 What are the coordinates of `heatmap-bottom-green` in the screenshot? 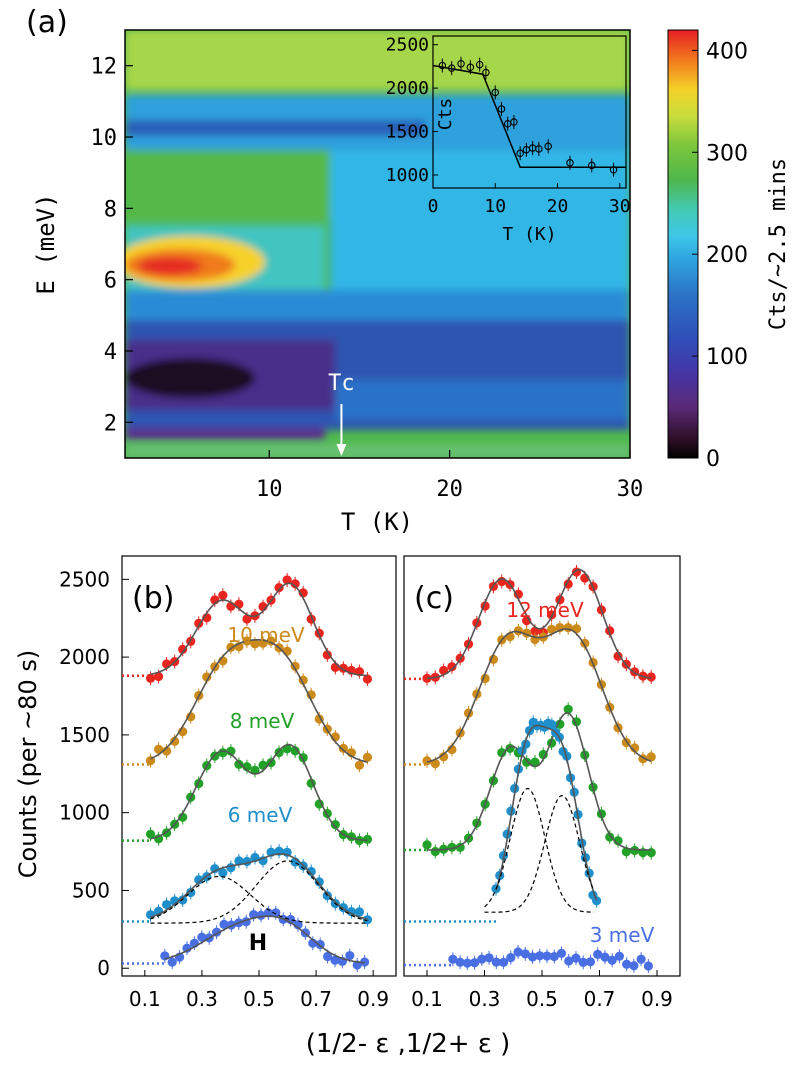 It's located at (377, 451).